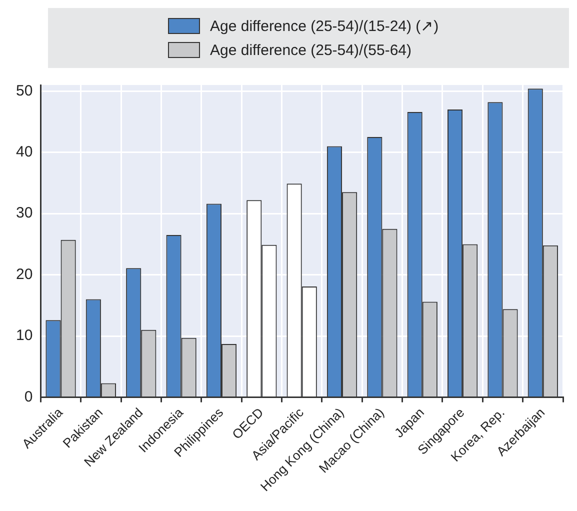 This screenshot has height=511, width=577. Describe the element at coordinates (28, 397) in the screenshot. I see `y-tick-label: 0` at that location.